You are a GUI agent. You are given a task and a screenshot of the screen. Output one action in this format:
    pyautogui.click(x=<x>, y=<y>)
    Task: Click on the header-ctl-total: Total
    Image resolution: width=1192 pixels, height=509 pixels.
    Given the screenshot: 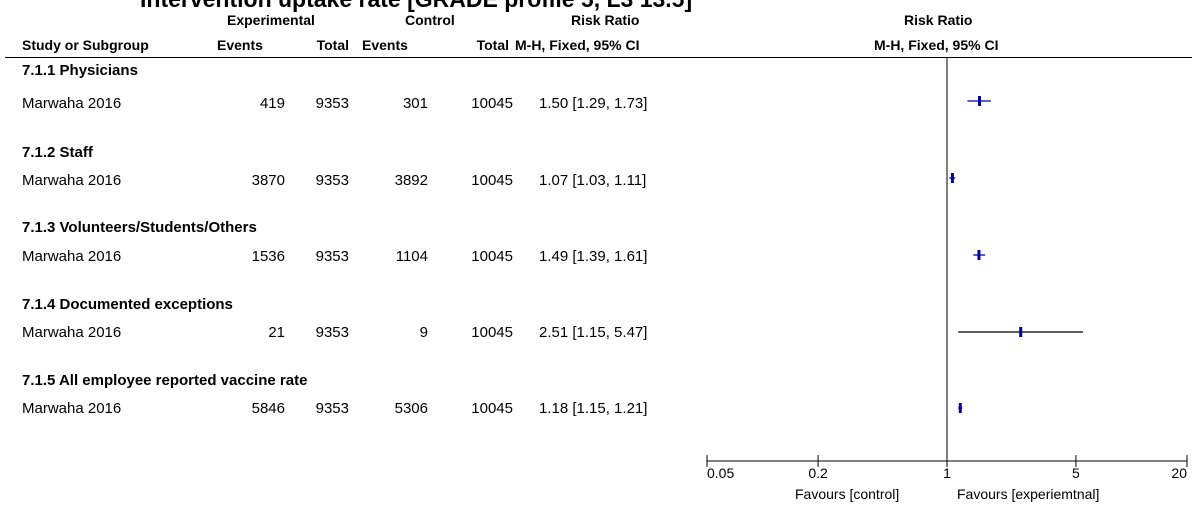 What is the action you would take?
    pyautogui.click(x=492, y=45)
    